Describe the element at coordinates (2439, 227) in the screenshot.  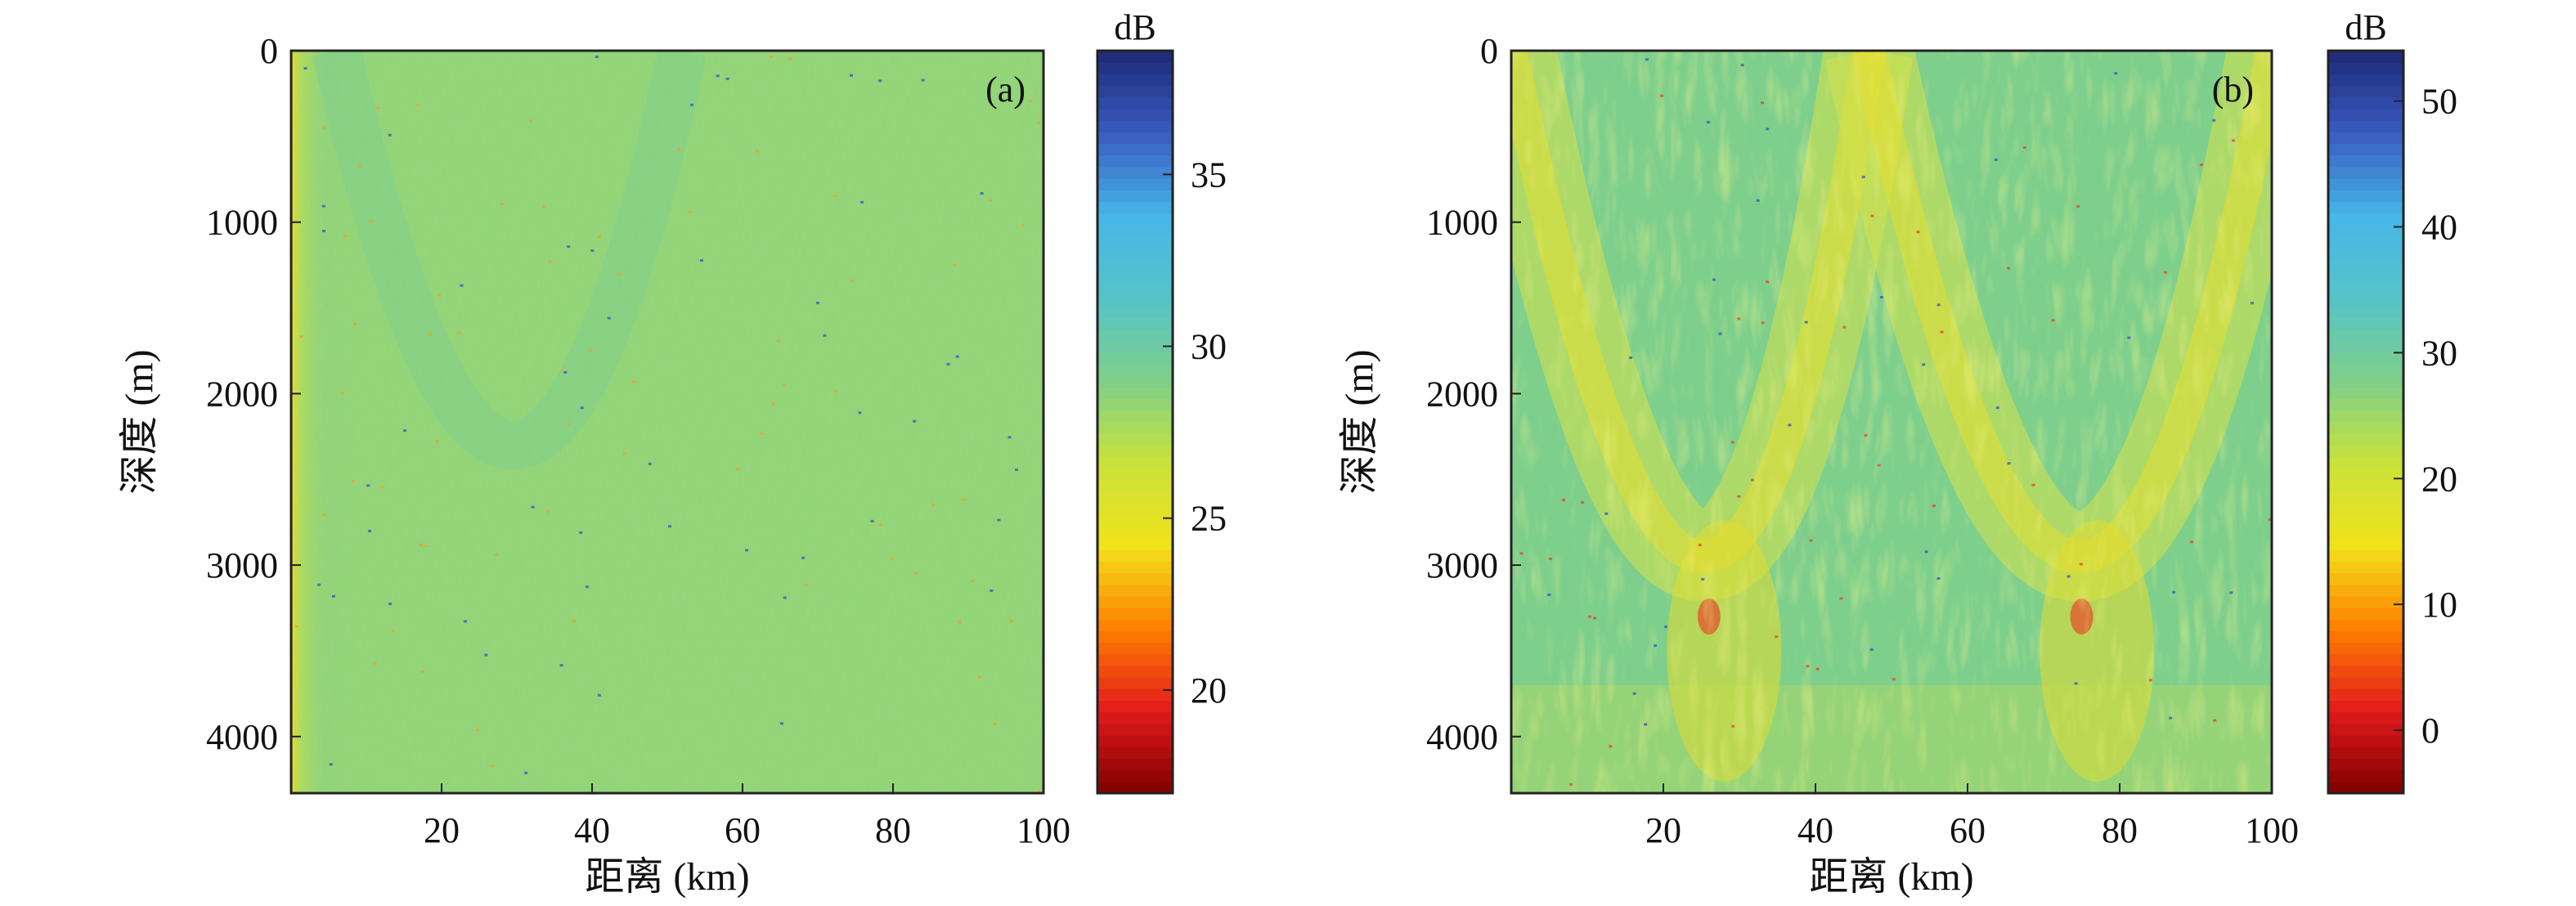
I see `colorbar-tick-label: 40` at that location.